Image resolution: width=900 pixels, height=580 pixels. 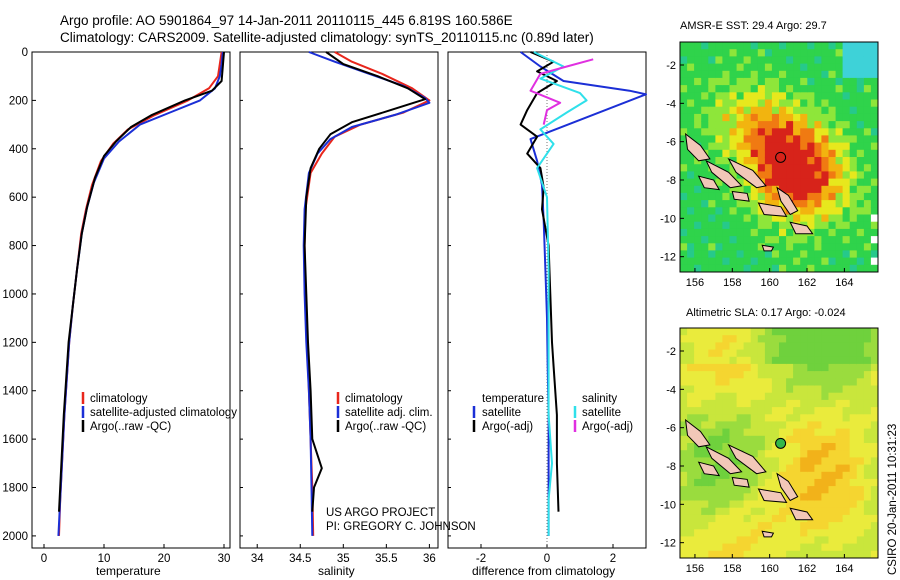 I want to click on legend-label-sal-satellite: satellite, so click(x=601, y=413).